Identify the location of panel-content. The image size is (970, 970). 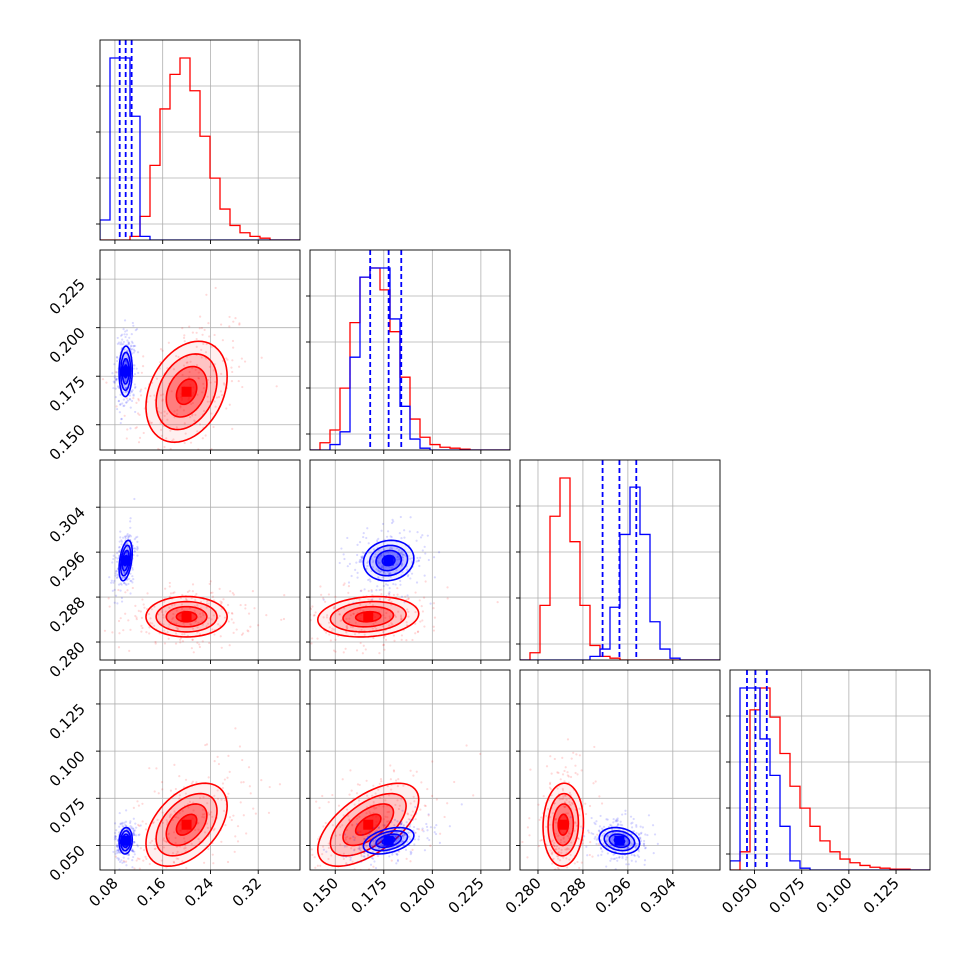
(401, 784).